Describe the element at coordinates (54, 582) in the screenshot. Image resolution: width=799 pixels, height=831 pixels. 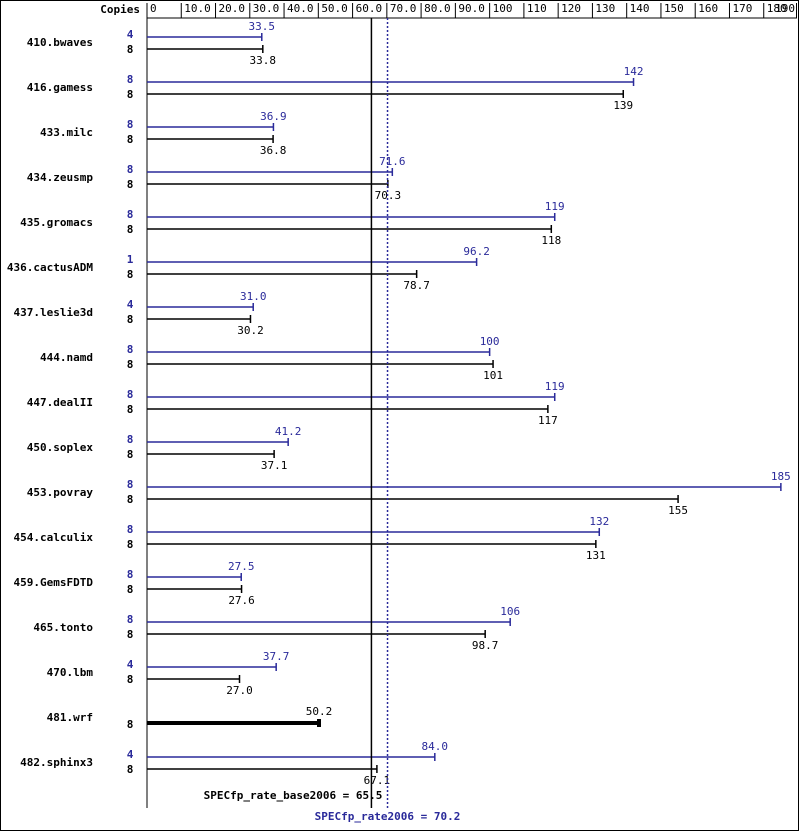
I see `benchmark-label: 459.GemsFDTD` at that location.